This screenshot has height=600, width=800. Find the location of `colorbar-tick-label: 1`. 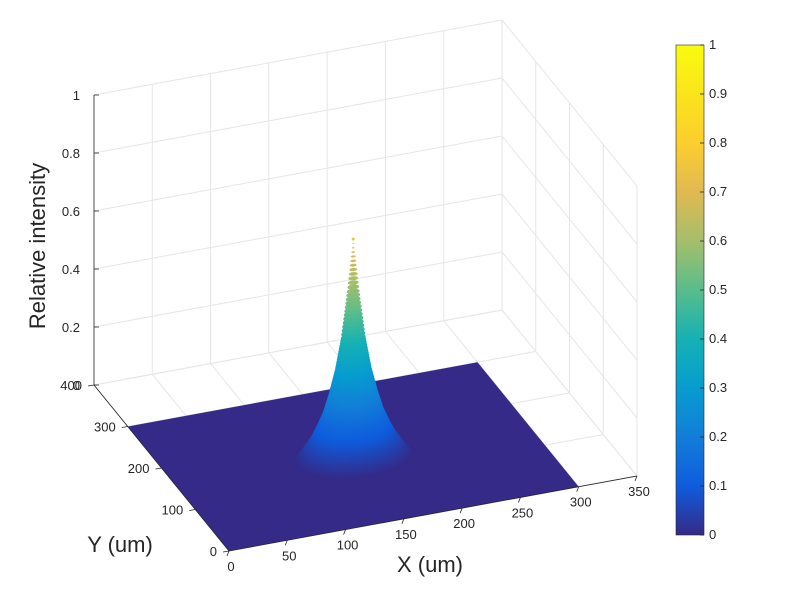

colorbar-tick-label: 1 is located at coordinates (712, 44).